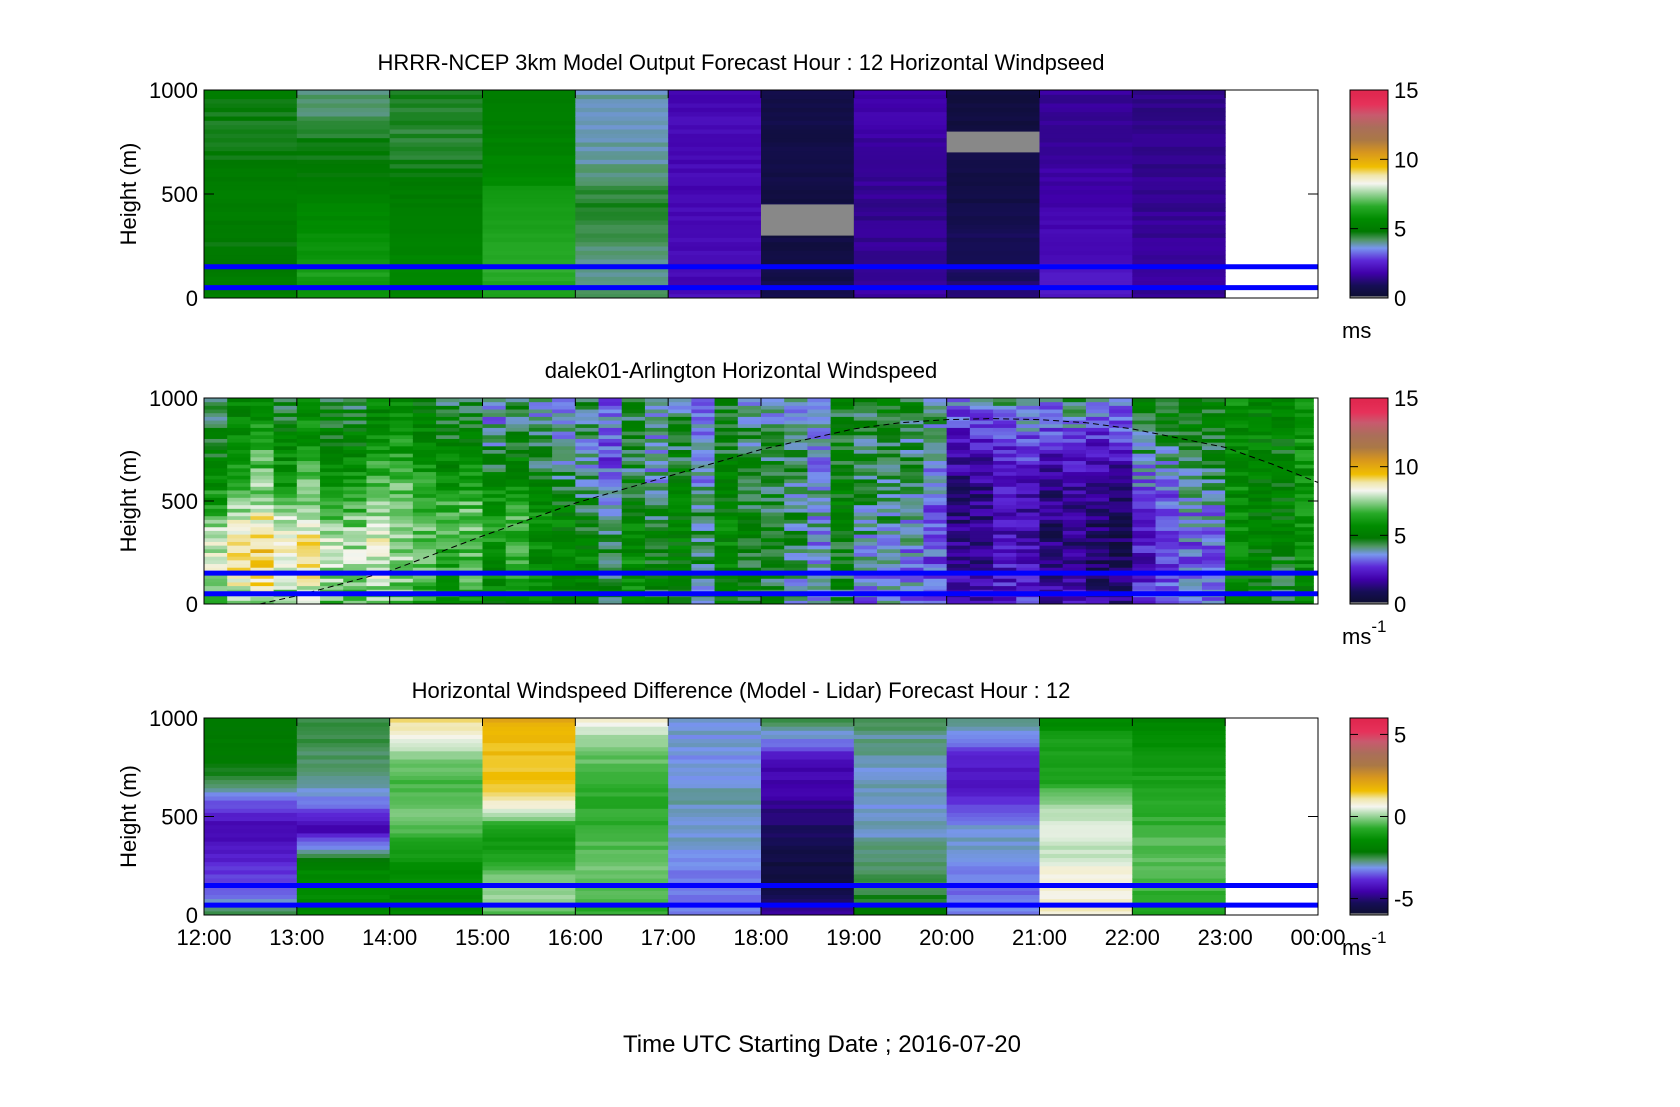  I want to click on x-axis-label: Time UTC Starting Date ; 2016-07-20, so click(822, 1044).